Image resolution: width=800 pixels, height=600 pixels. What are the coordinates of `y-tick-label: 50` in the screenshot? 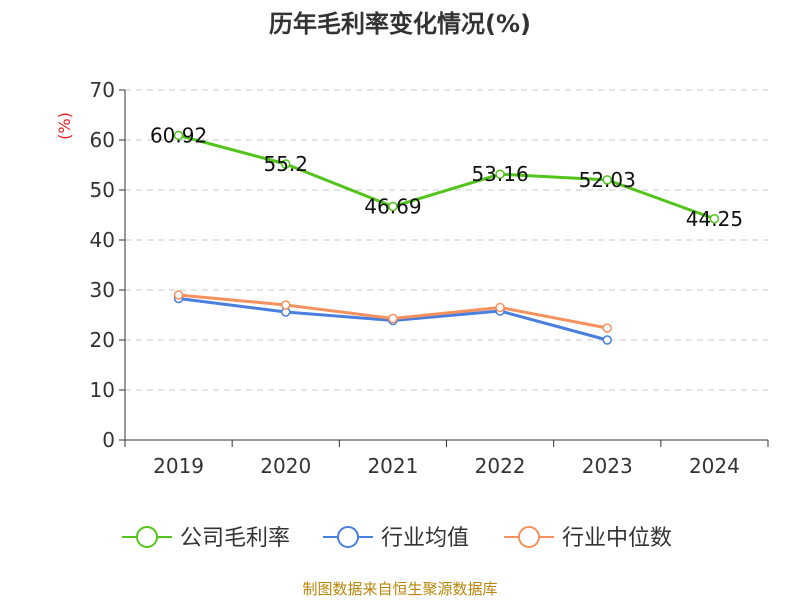 It's located at (102, 190).